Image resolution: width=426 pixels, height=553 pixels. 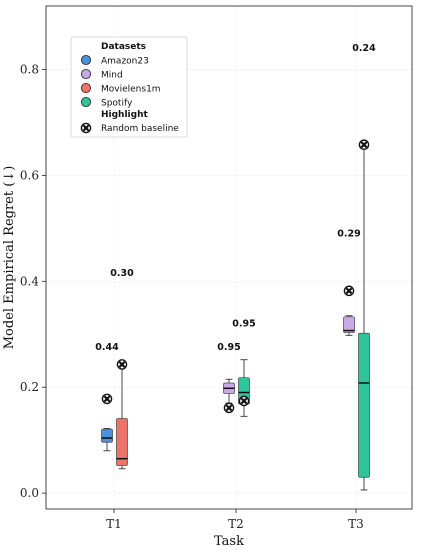 I want to click on legend-item-amazon23: Amazon23, so click(x=114, y=60).